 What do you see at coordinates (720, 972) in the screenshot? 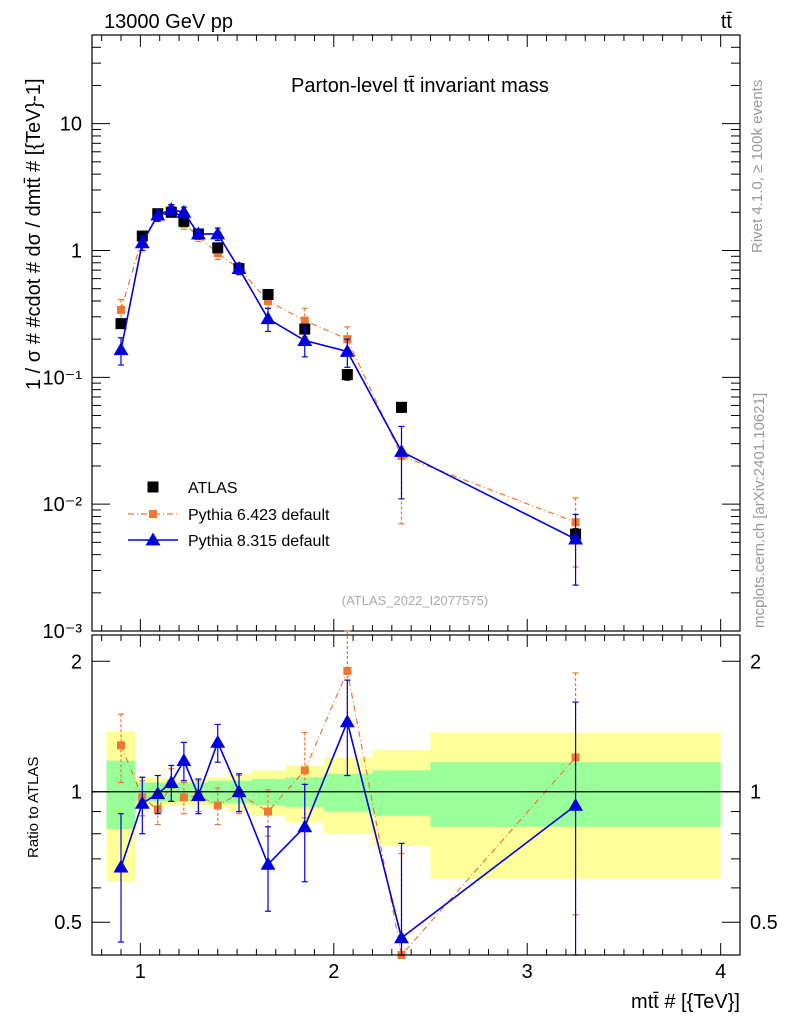
I see `x-tick-label: 4` at bounding box center [720, 972].